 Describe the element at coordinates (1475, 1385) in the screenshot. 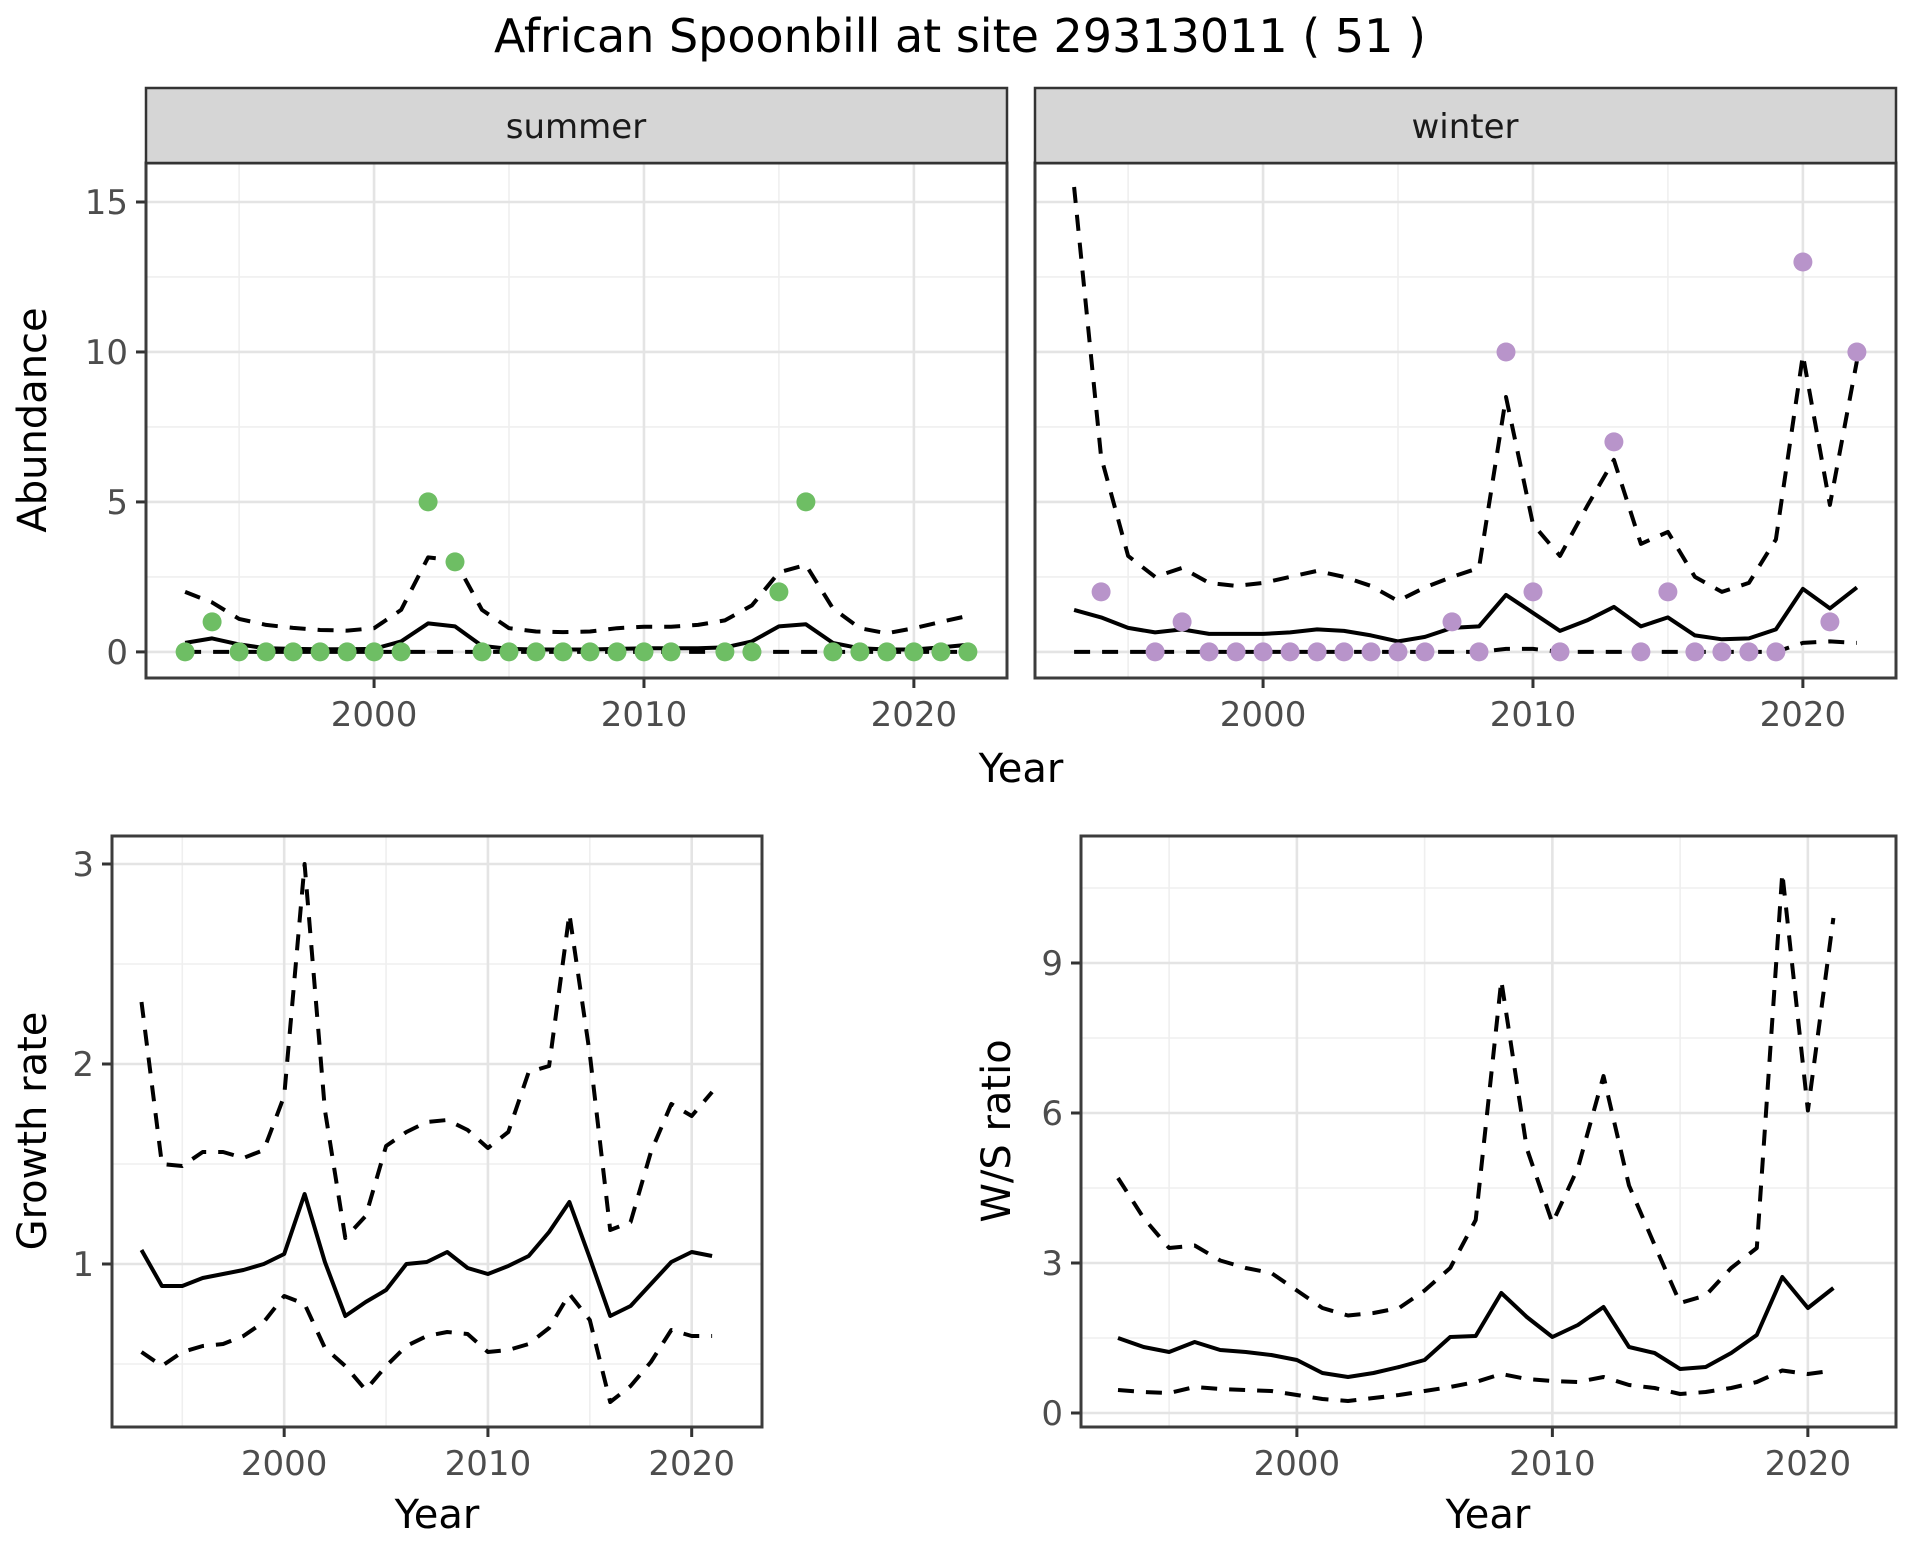

I see `ws-ratio-lower_95ci-line` at that location.